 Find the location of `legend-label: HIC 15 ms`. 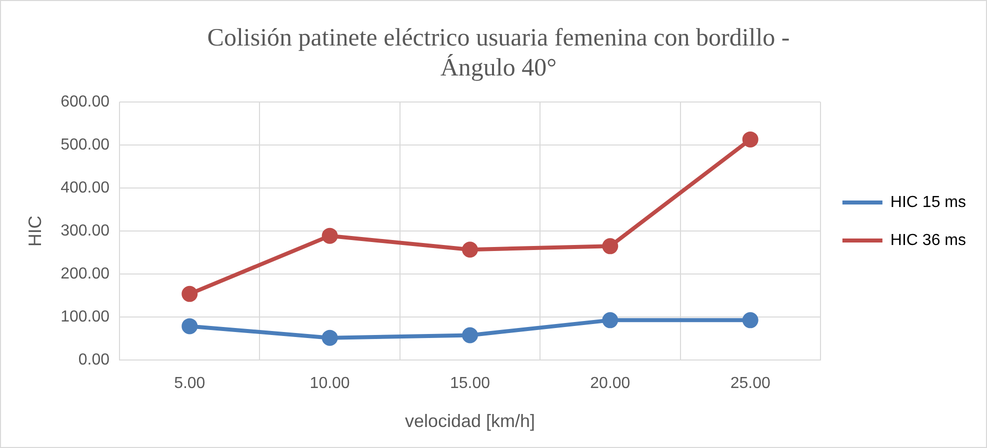

legend-label: HIC 15 ms is located at coordinates (928, 202).